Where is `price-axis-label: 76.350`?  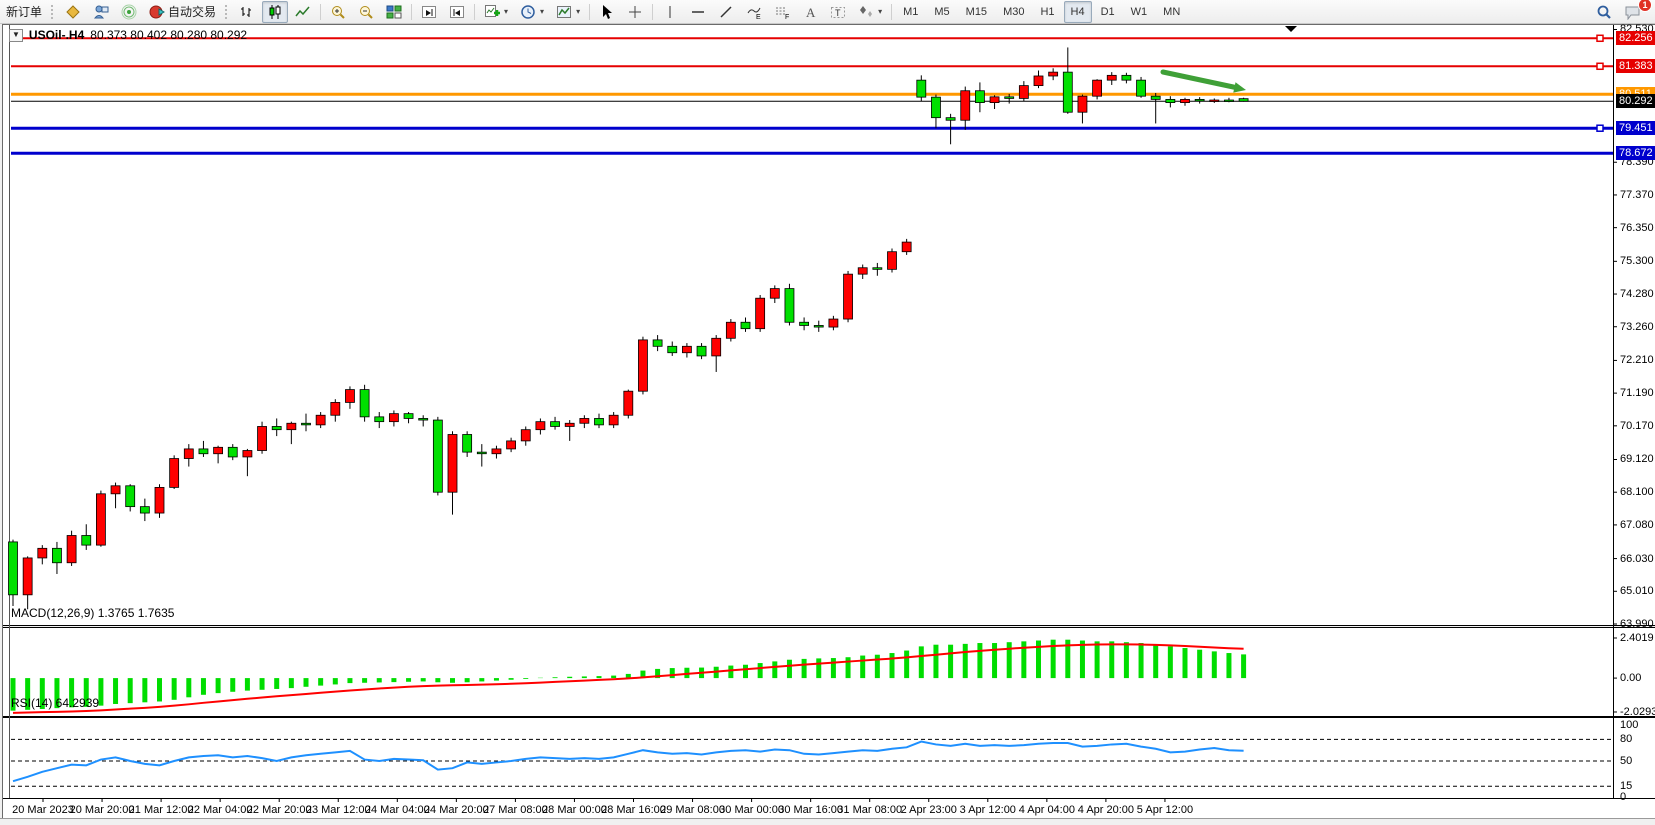 price-axis-label: 76.350 is located at coordinates (1637, 227).